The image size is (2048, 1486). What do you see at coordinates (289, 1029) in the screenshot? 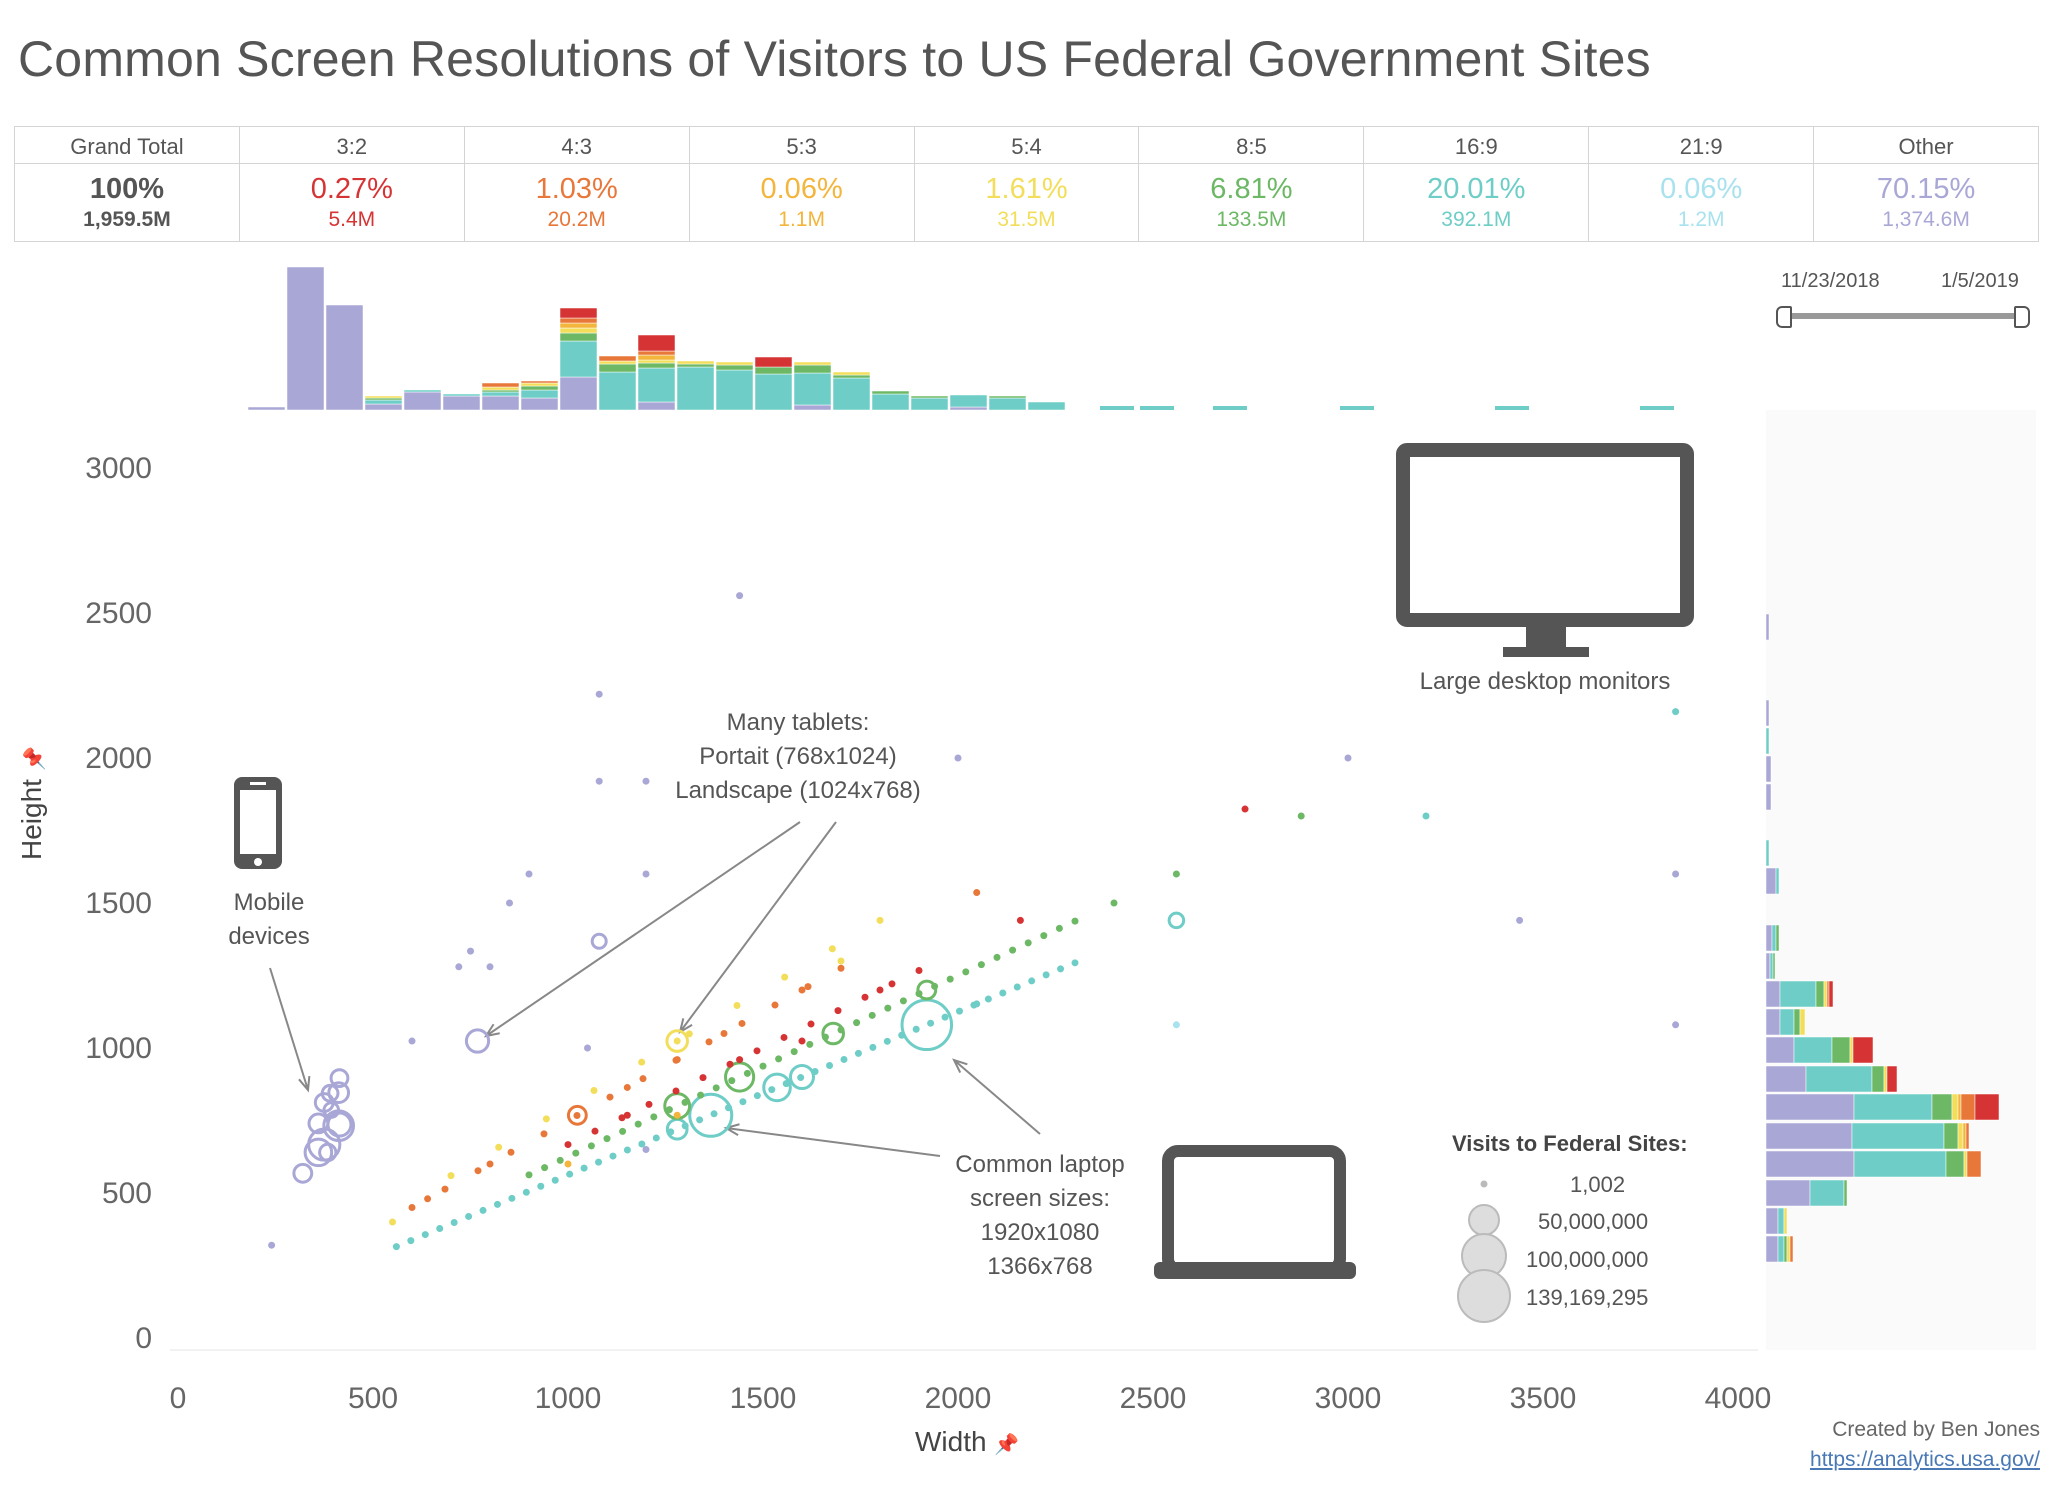
I see `mobile-arrow` at bounding box center [289, 1029].